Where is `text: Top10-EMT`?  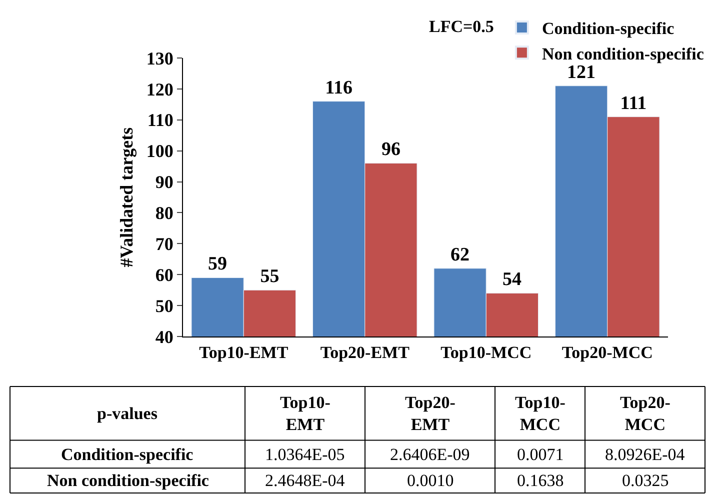
text: Top10-EMT is located at coordinates (305, 413).